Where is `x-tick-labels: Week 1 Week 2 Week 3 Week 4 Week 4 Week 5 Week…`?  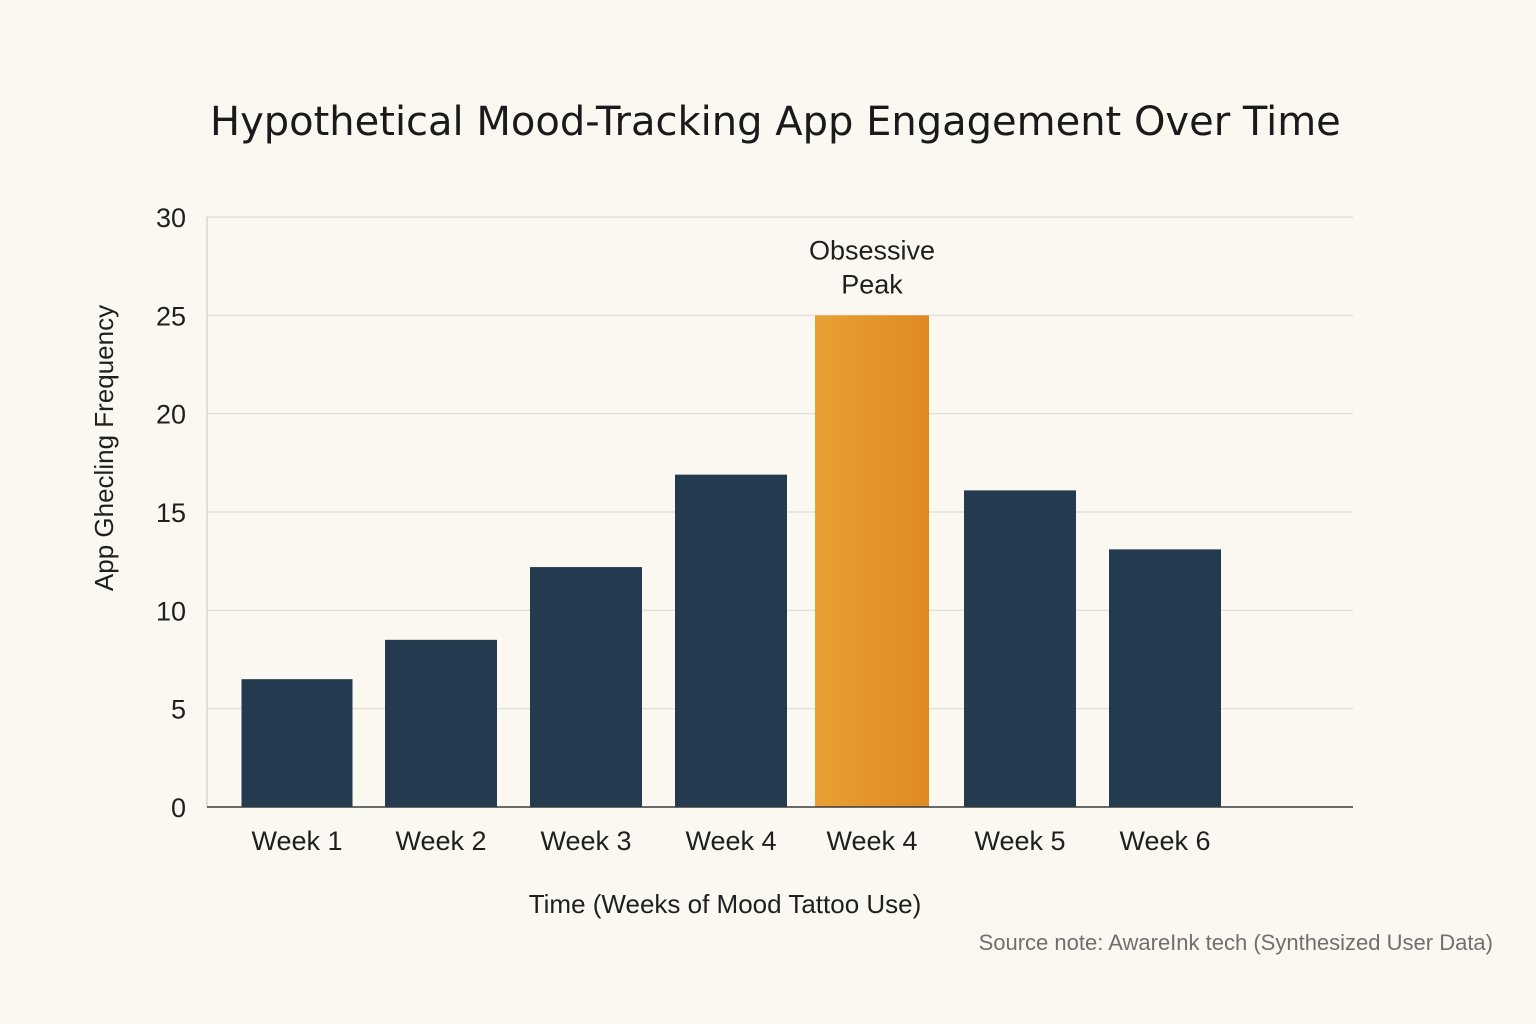 x-tick-labels: Week 1 Week 2 Week 3 Week 4 Week 4 Week 5 Week… is located at coordinates (730, 841).